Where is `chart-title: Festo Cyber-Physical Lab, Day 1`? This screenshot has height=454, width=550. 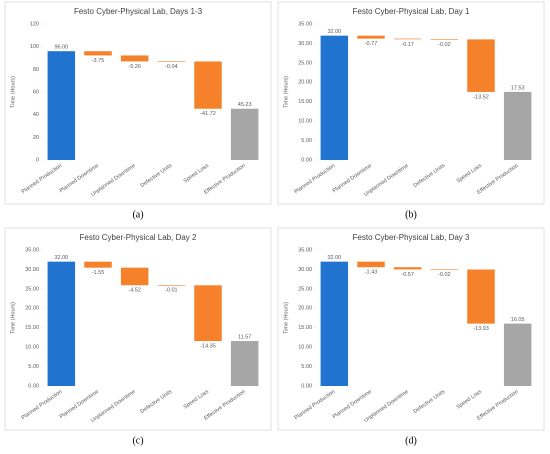
chart-title: Festo Cyber-Physical Lab, Day 1 is located at coordinates (411, 11).